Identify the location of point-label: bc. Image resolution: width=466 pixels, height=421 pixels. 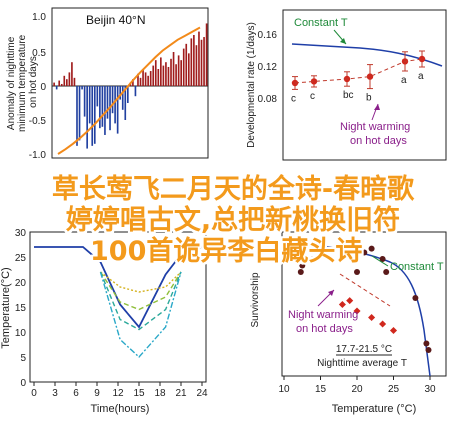
(348, 95).